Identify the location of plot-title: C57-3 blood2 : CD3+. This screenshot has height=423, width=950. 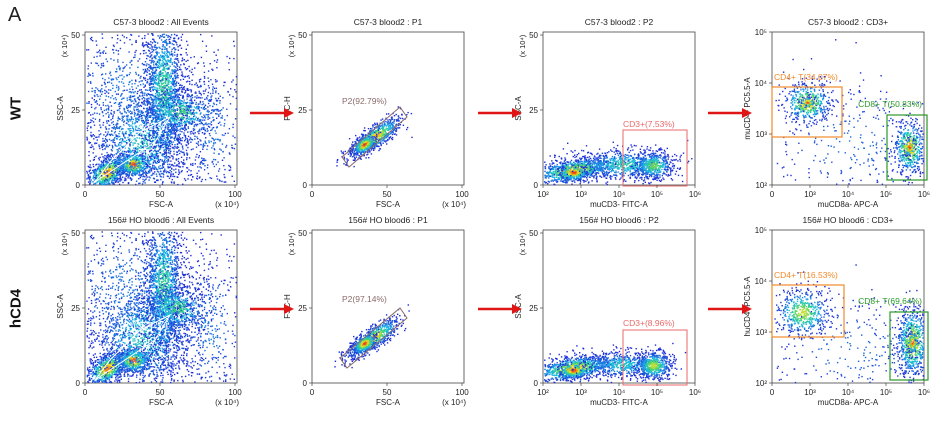
(848, 22).